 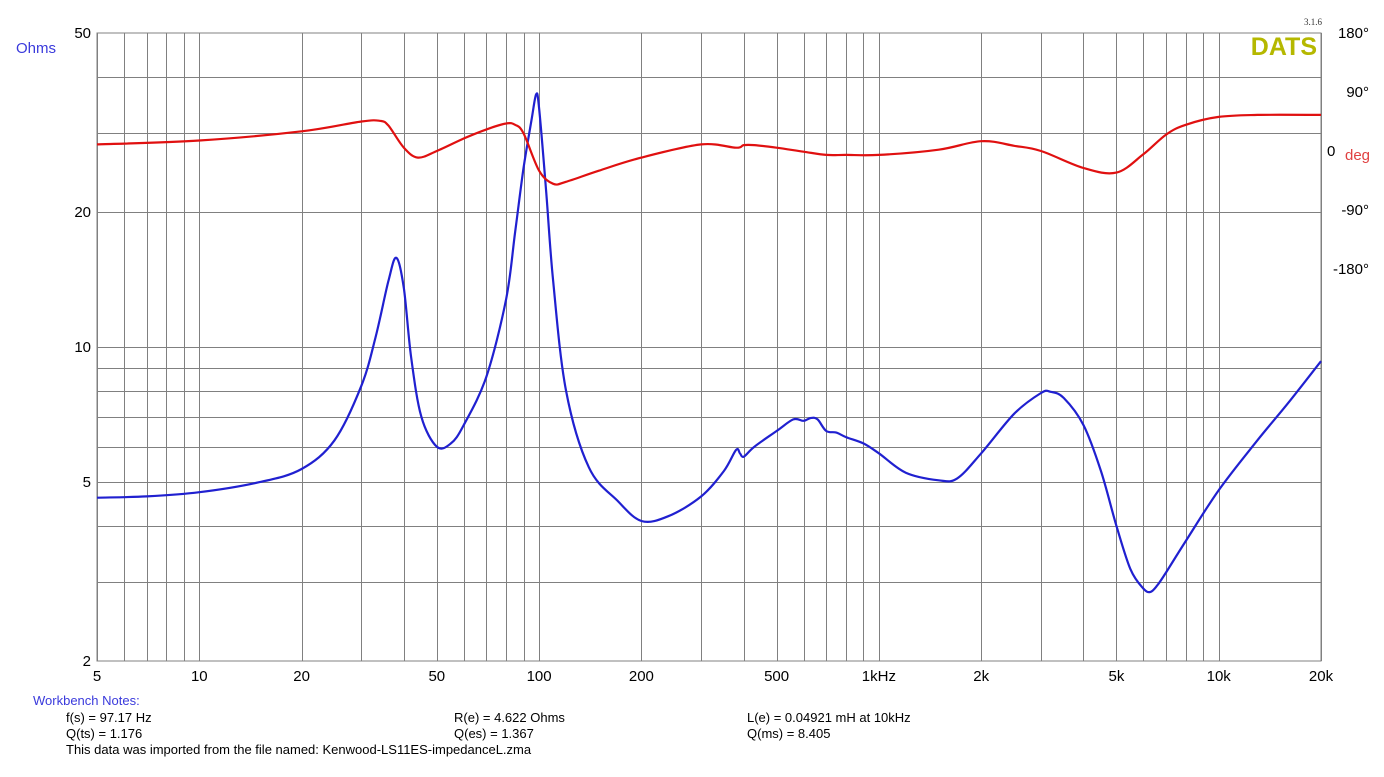 I want to click on x-tick-label: 1kHz, so click(x=879, y=676).